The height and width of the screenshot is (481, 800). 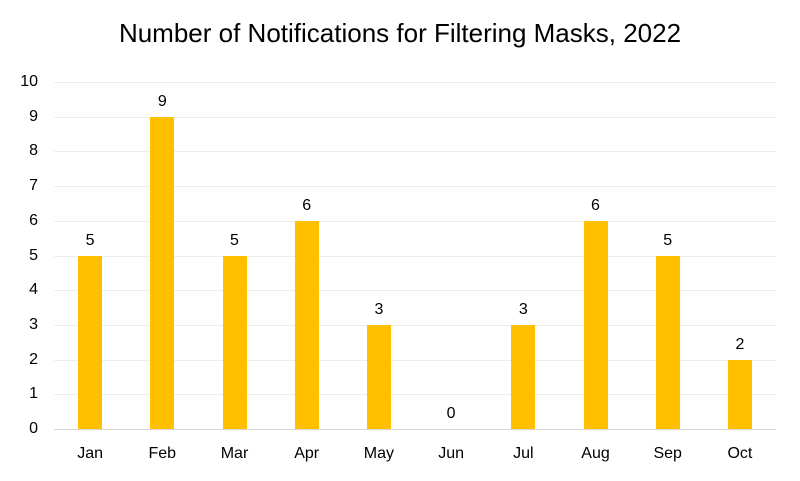 What do you see at coordinates (20, 240) in the screenshot?
I see `y-axis: 0 1 2 3 4 5 6 7 8 9 10` at bounding box center [20, 240].